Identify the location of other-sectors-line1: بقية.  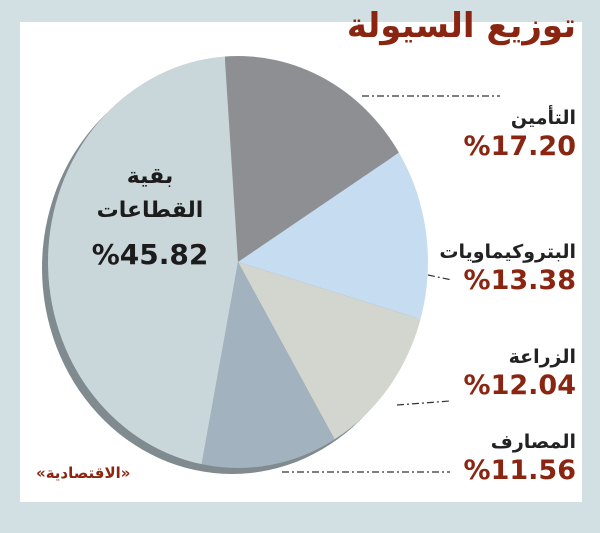
(150, 176).